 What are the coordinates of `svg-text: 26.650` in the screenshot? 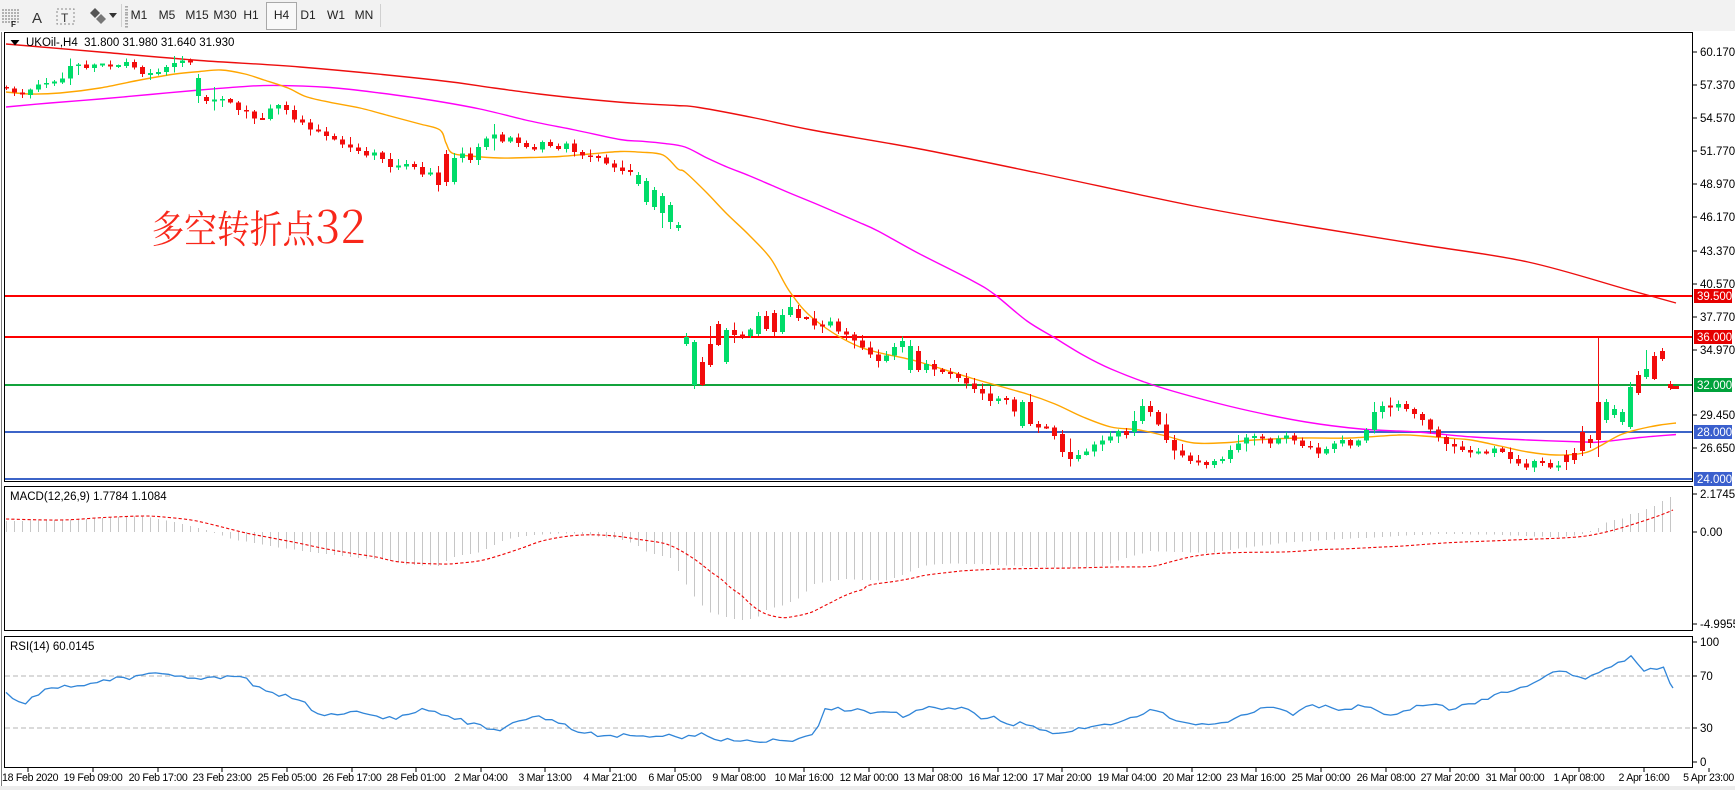 It's located at (1717, 449).